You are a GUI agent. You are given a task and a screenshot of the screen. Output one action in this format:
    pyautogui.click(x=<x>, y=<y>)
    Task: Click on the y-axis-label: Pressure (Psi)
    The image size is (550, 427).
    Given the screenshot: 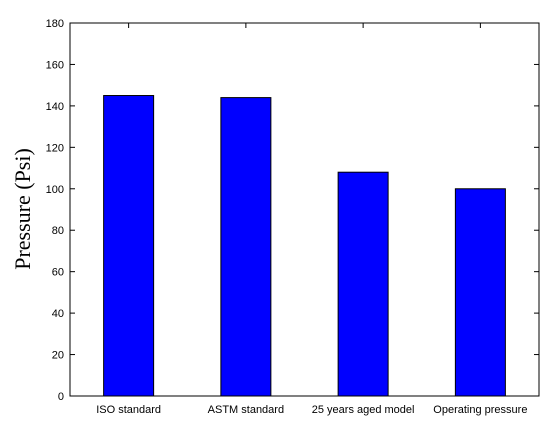 What is the action you would take?
    pyautogui.click(x=22, y=209)
    